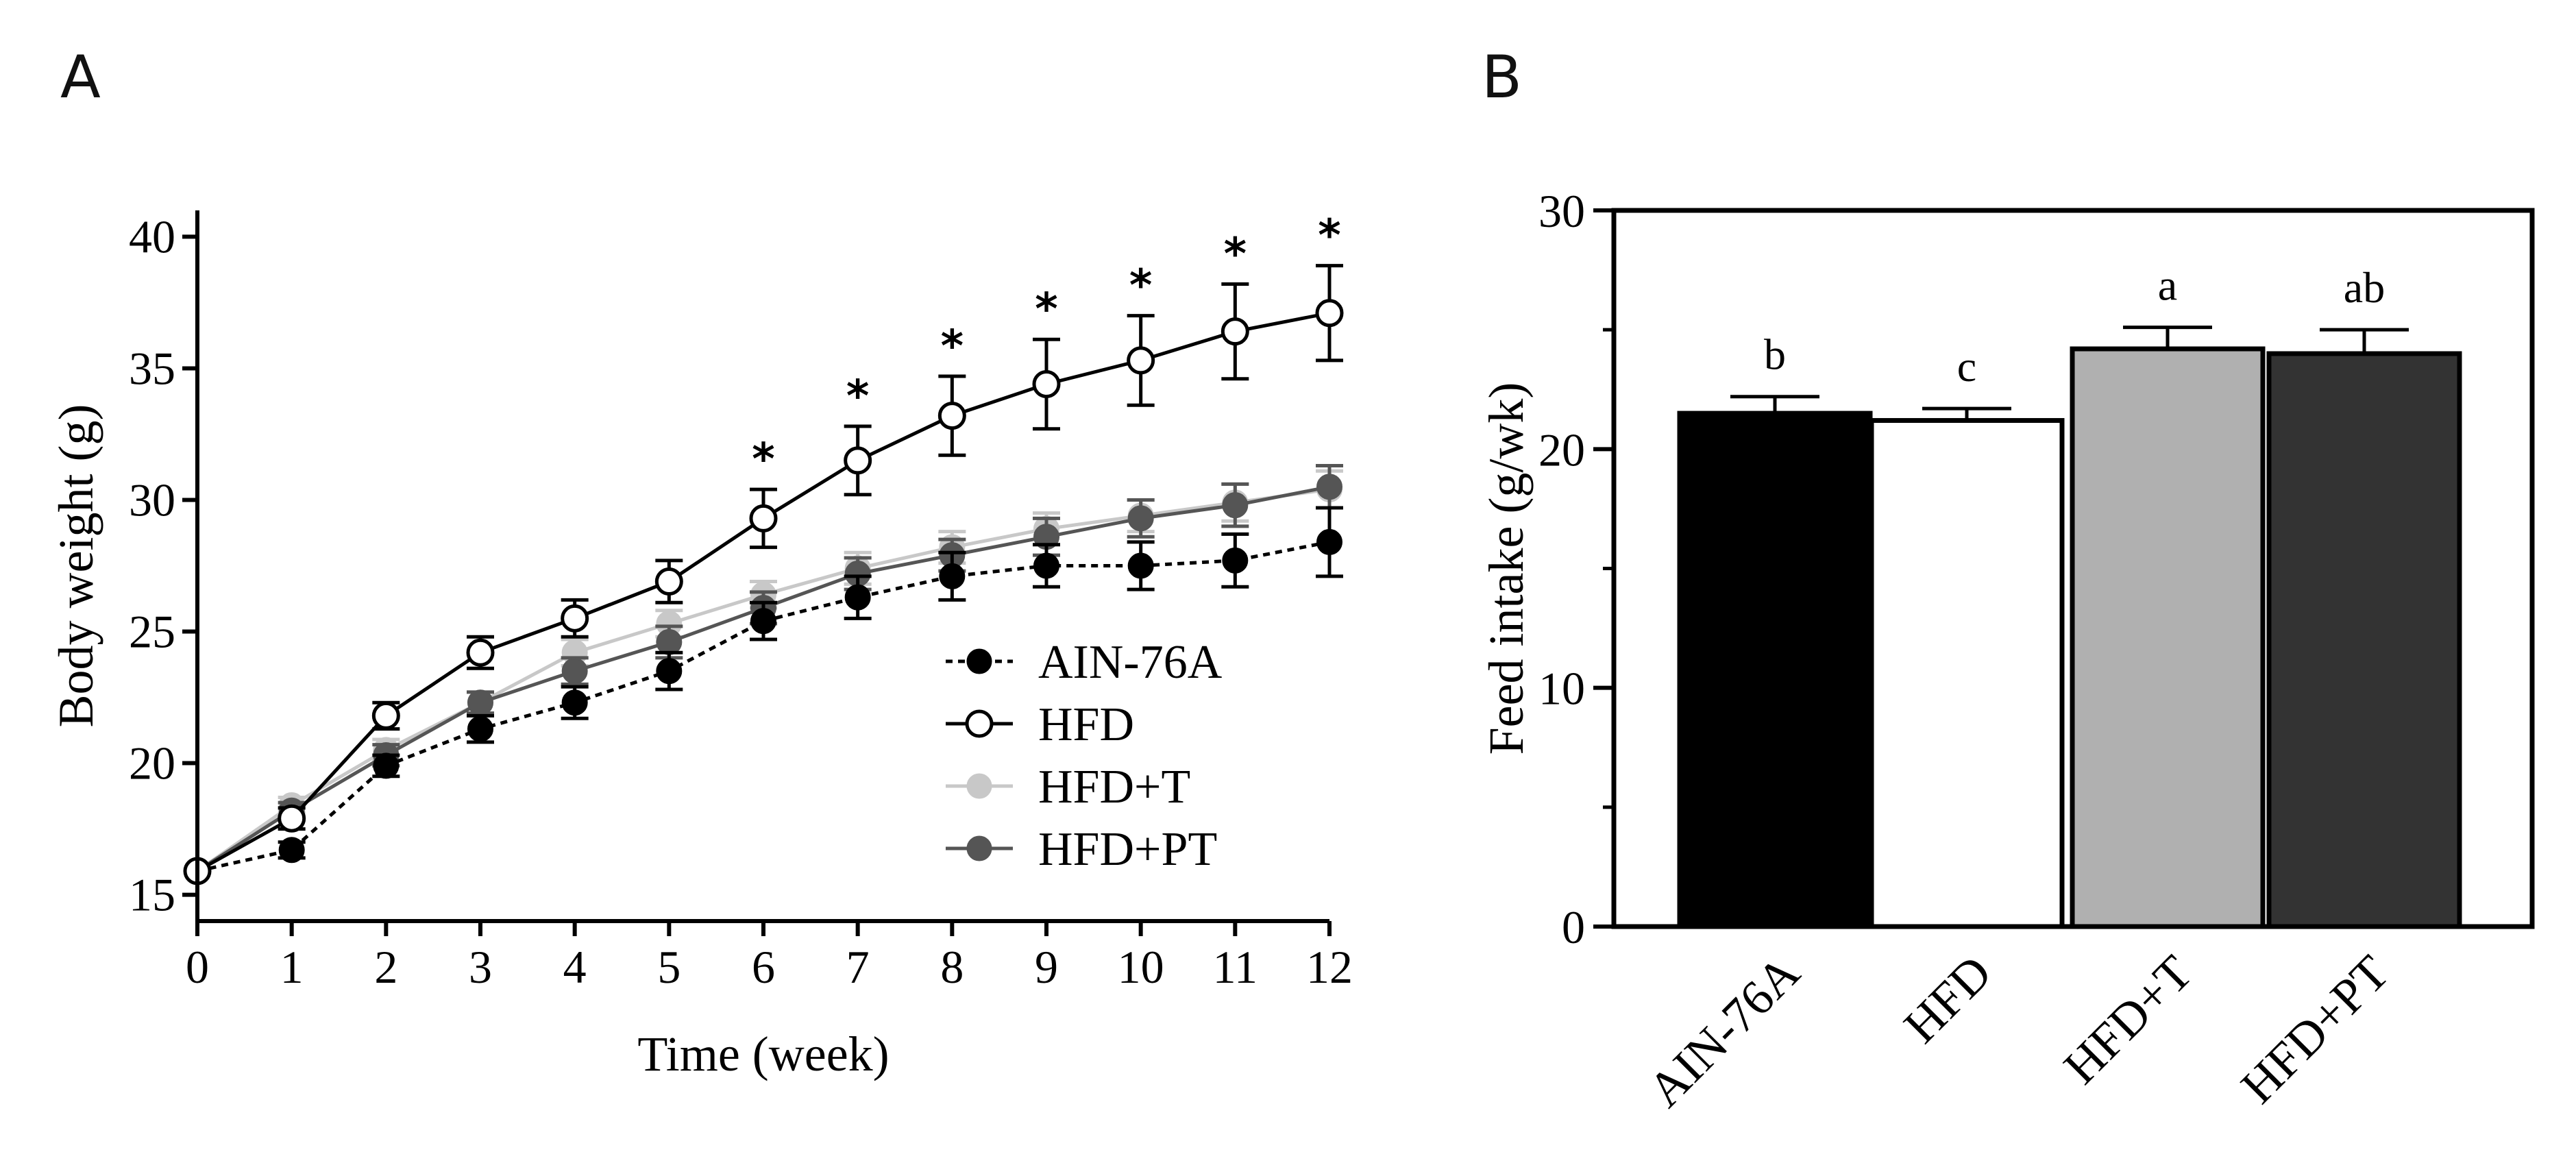  Describe the element at coordinates (1502, 77) in the screenshot. I see `panel-label-b: B` at that location.